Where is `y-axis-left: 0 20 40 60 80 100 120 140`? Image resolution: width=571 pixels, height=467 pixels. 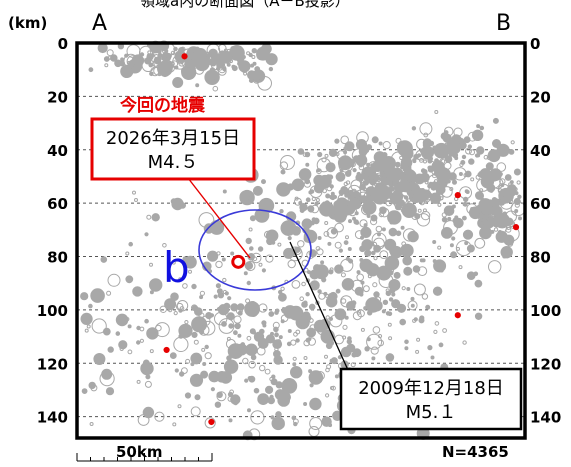
y-axis-left: 0 20 40 60 80 100 120 140 is located at coordinates (52, 231).